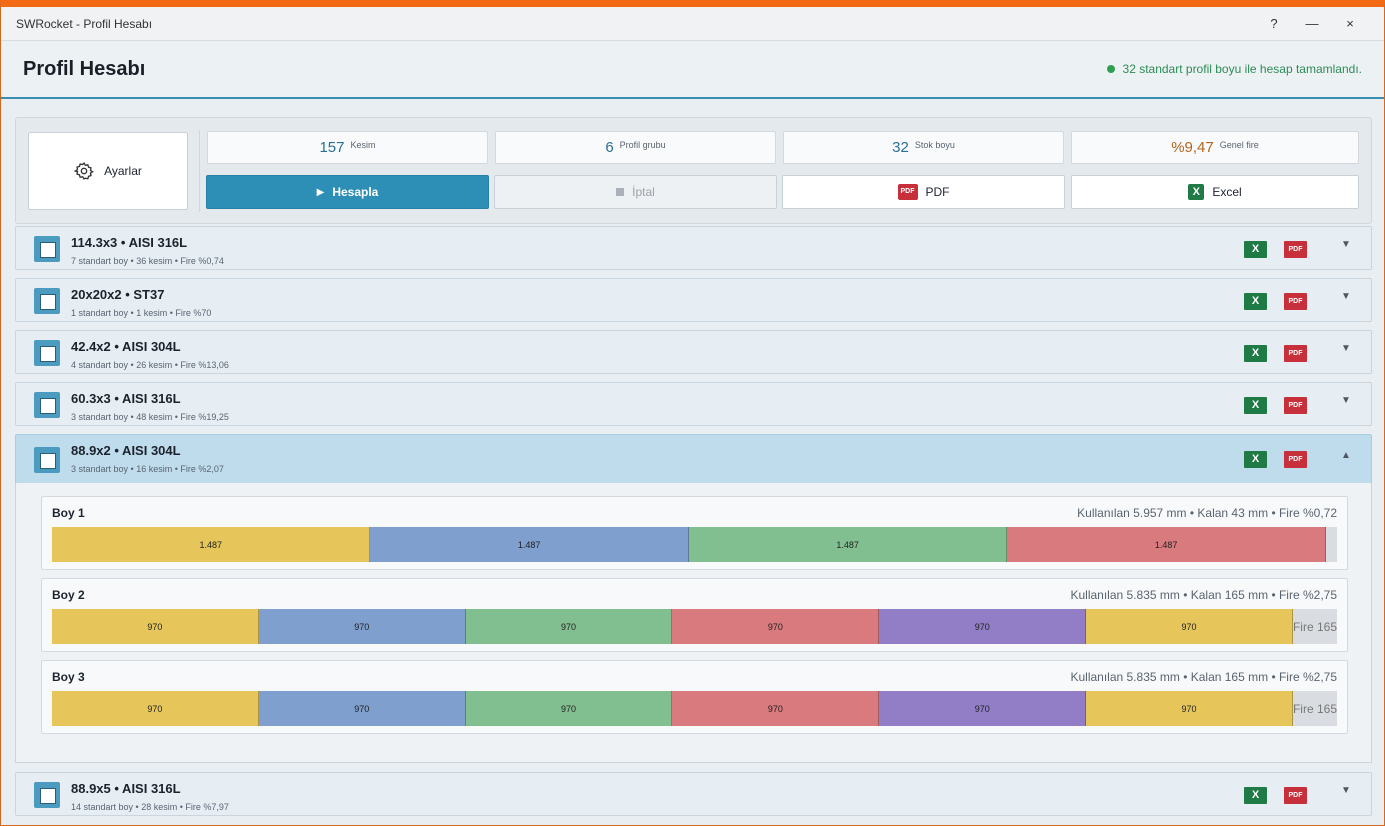 The height and width of the screenshot is (826, 1385). Describe the element at coordinates (347, 192) in the screenshot. I see `calculate-button: ▶ Hesapla` at that location.